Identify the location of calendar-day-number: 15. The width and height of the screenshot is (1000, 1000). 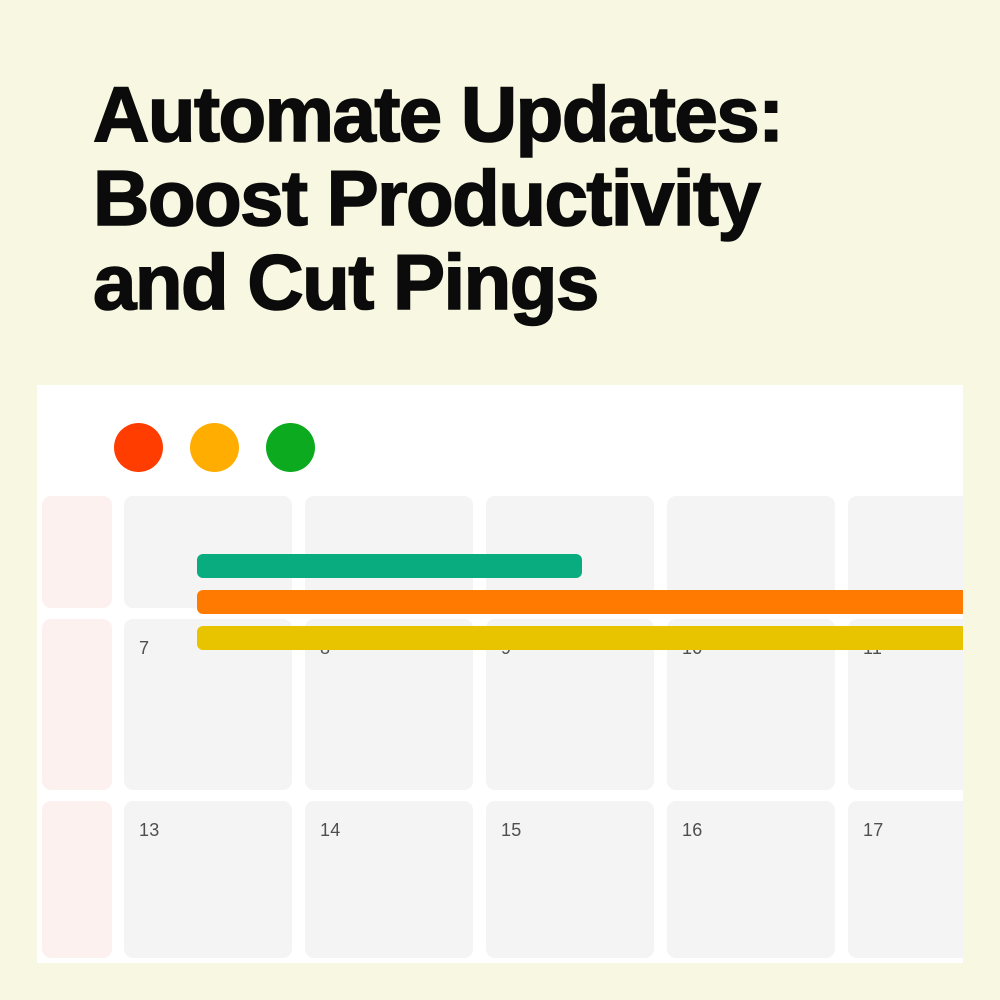
(511, 830).